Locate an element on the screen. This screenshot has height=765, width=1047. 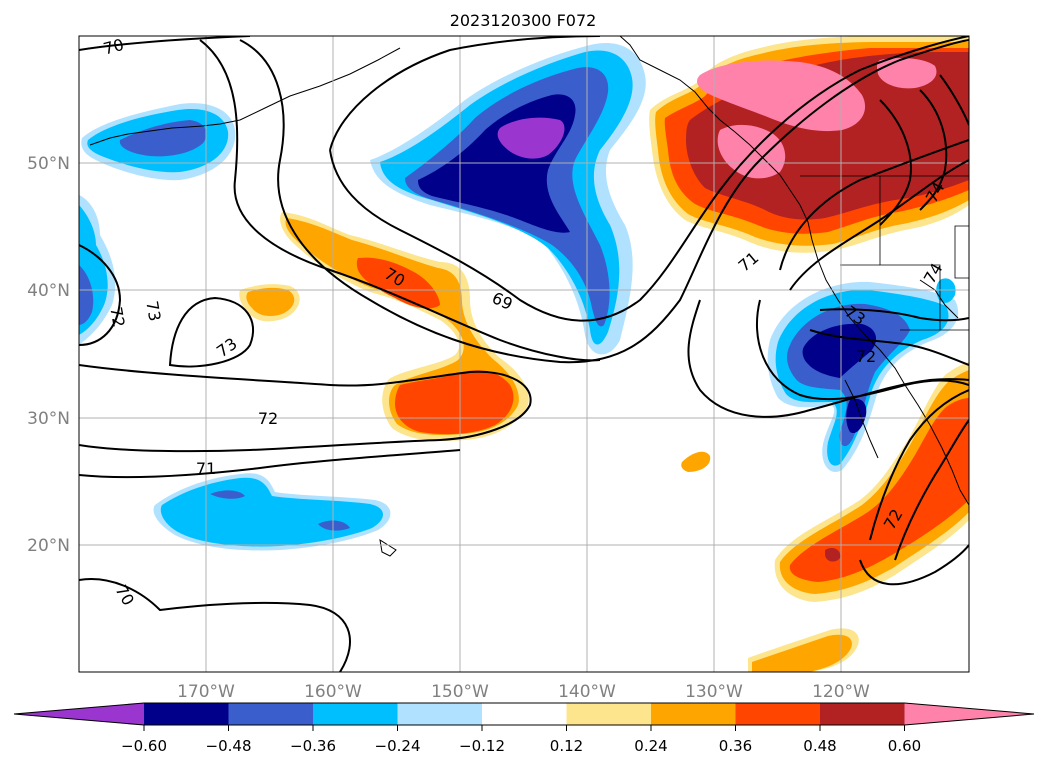
lon-label: 170°W is located at coordinates (206, 692).